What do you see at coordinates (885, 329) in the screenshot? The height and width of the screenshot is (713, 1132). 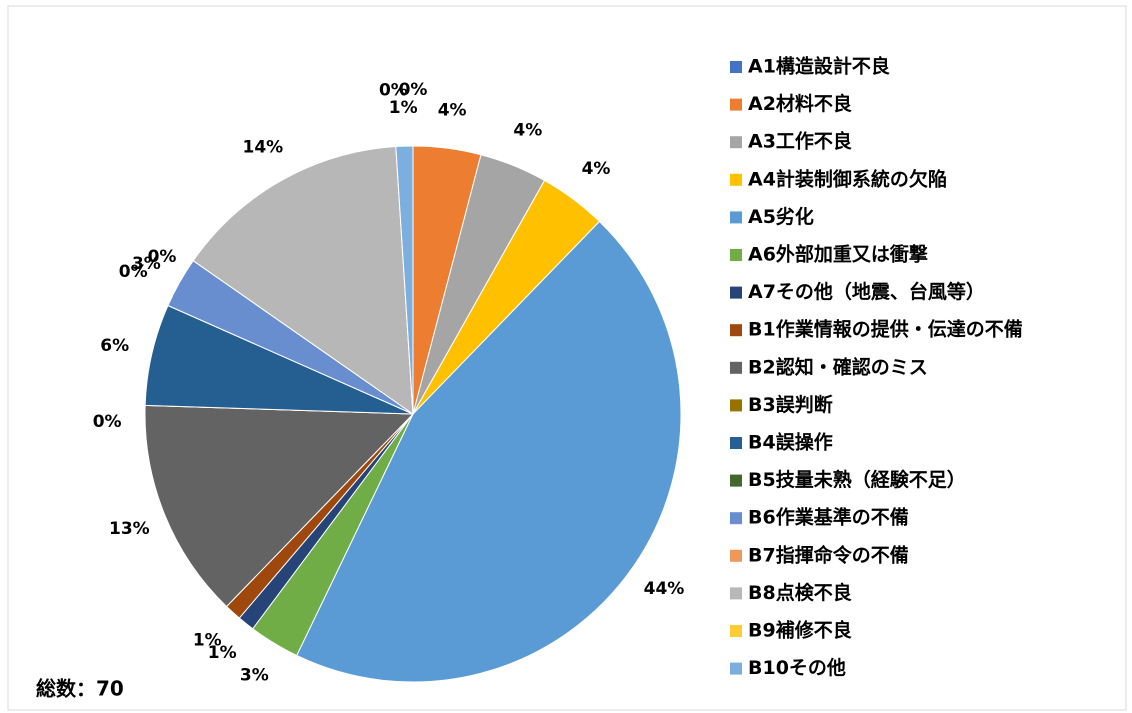 I see `legend-label: B1作業情報の提供・伝達の不備` at bounding box center [885, 329].